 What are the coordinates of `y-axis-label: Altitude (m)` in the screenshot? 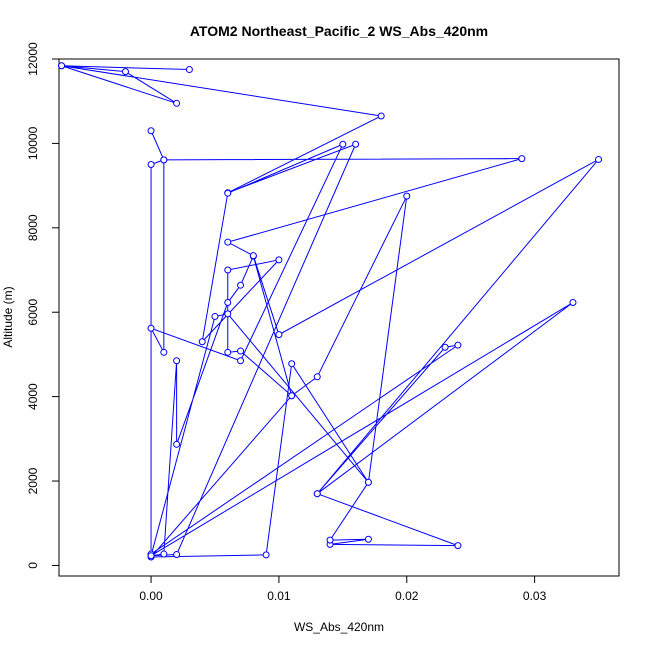 It's located at (8, 316).